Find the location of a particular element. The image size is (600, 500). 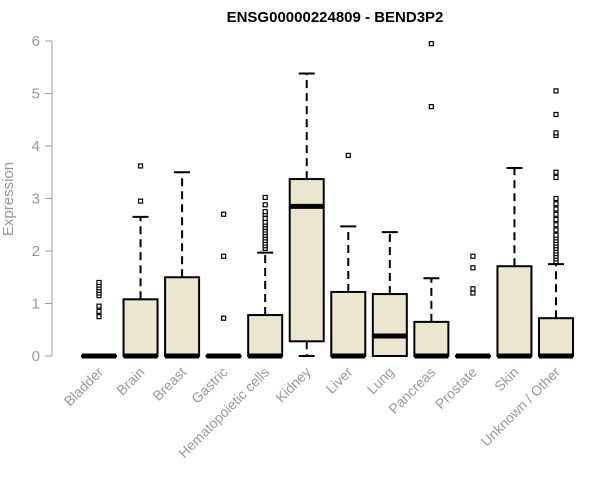

x-tick-label: Kidney is located at coordinates (293, 385).